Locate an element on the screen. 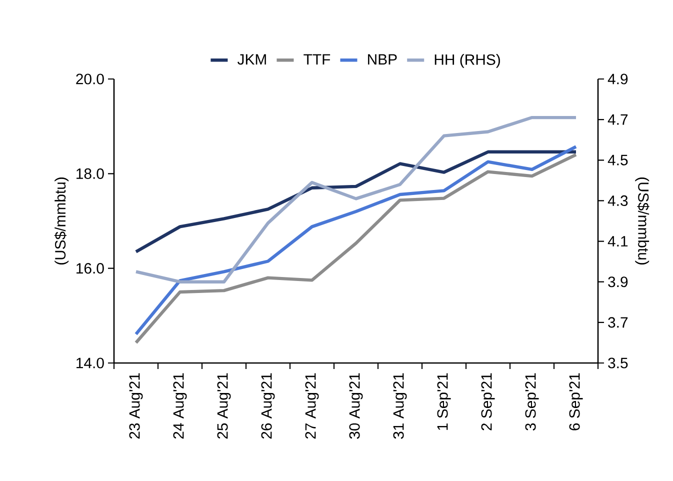  legend-label: HH (RHS) is located at coordinates (467, 61).